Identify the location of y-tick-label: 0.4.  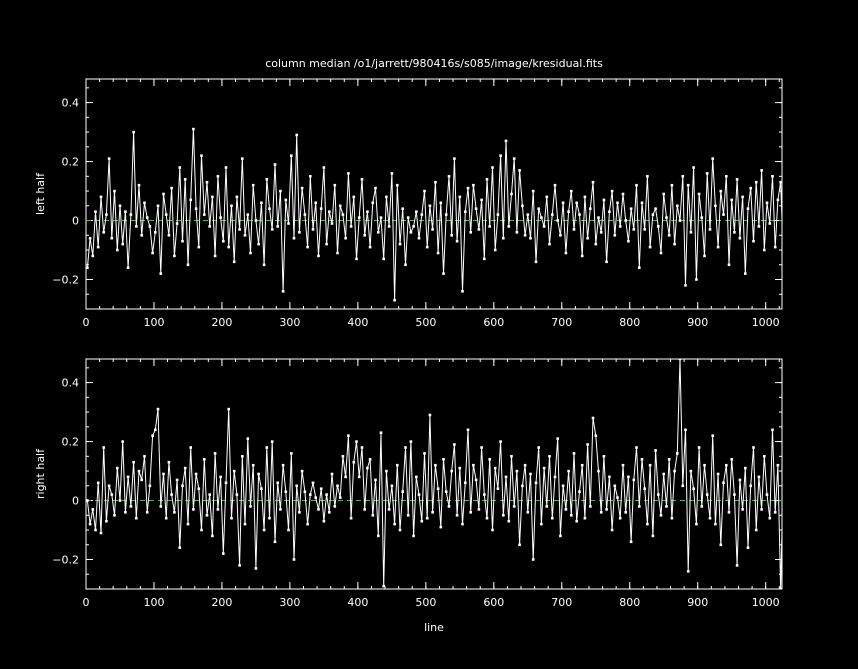
(71, 103).